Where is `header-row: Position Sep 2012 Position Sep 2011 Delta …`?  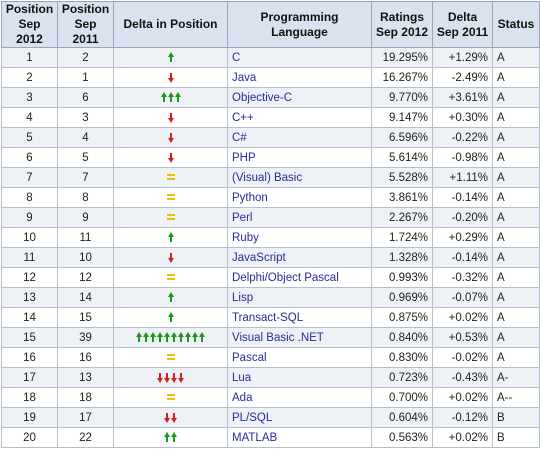 header-row: Position Sep 2012 Position Sep 2011 Delta … is located at coordinates (270, 24).